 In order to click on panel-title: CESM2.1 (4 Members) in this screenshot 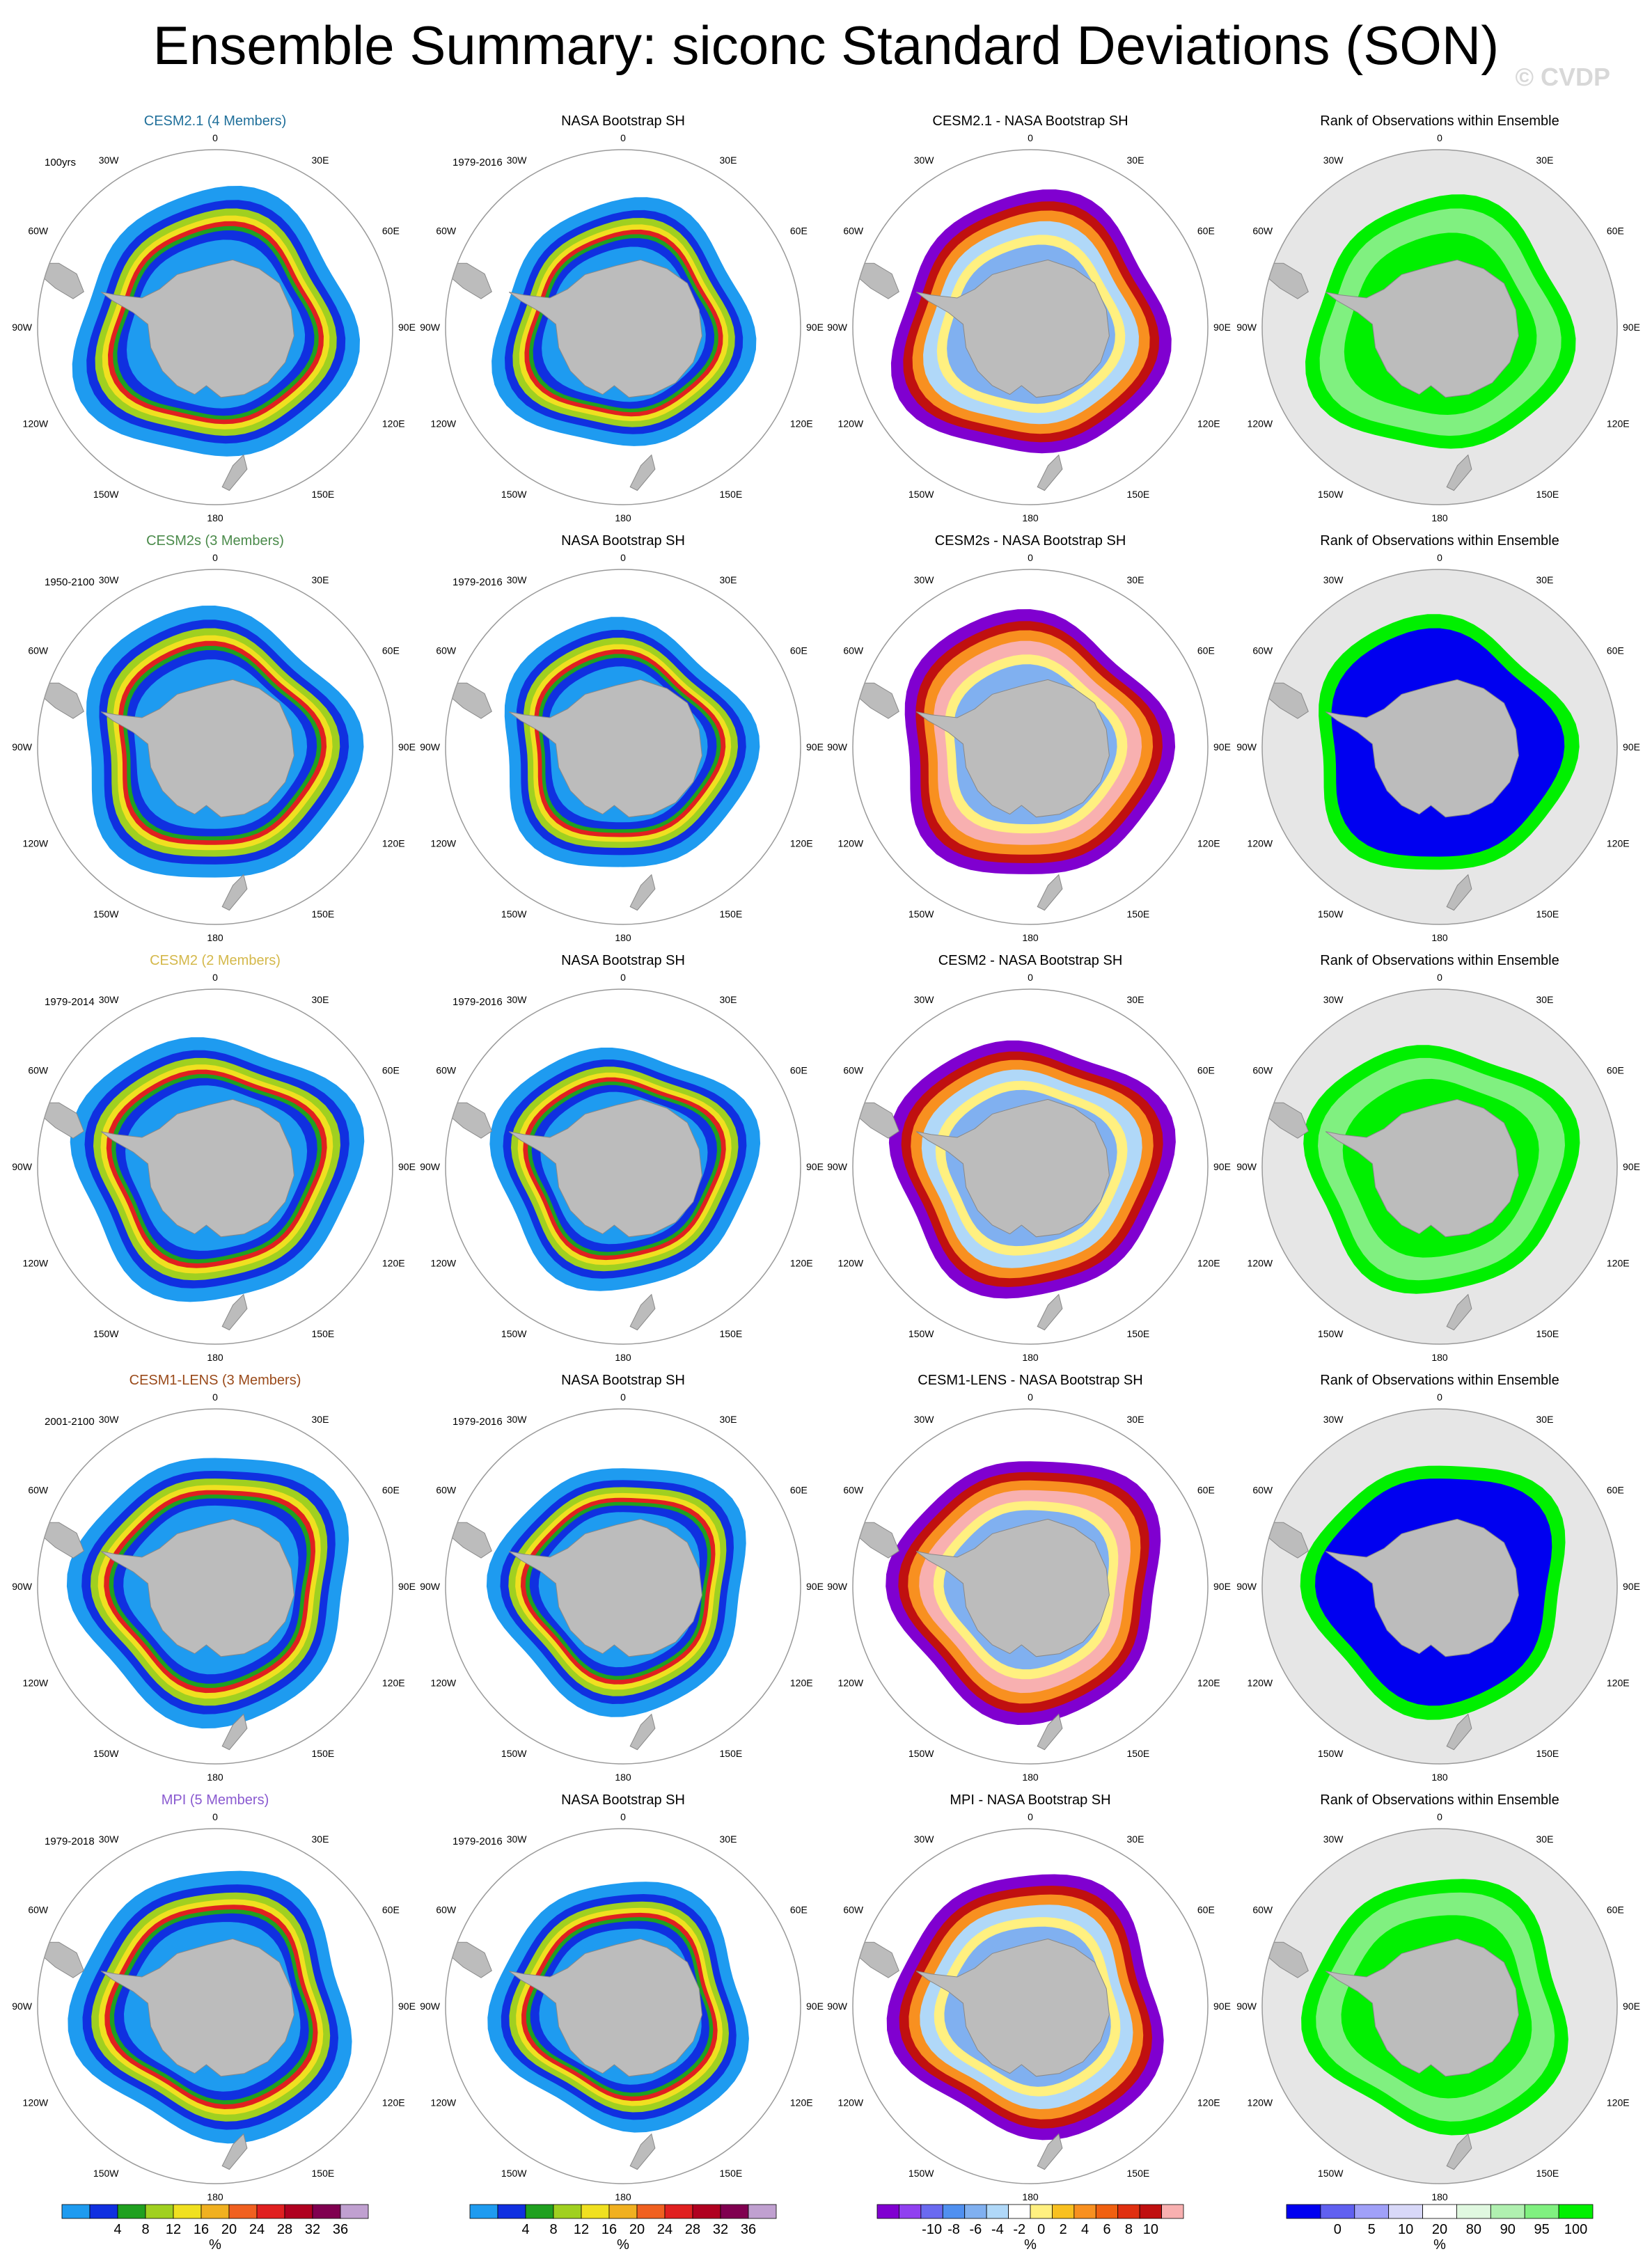, I will do `click(215, 121)`.